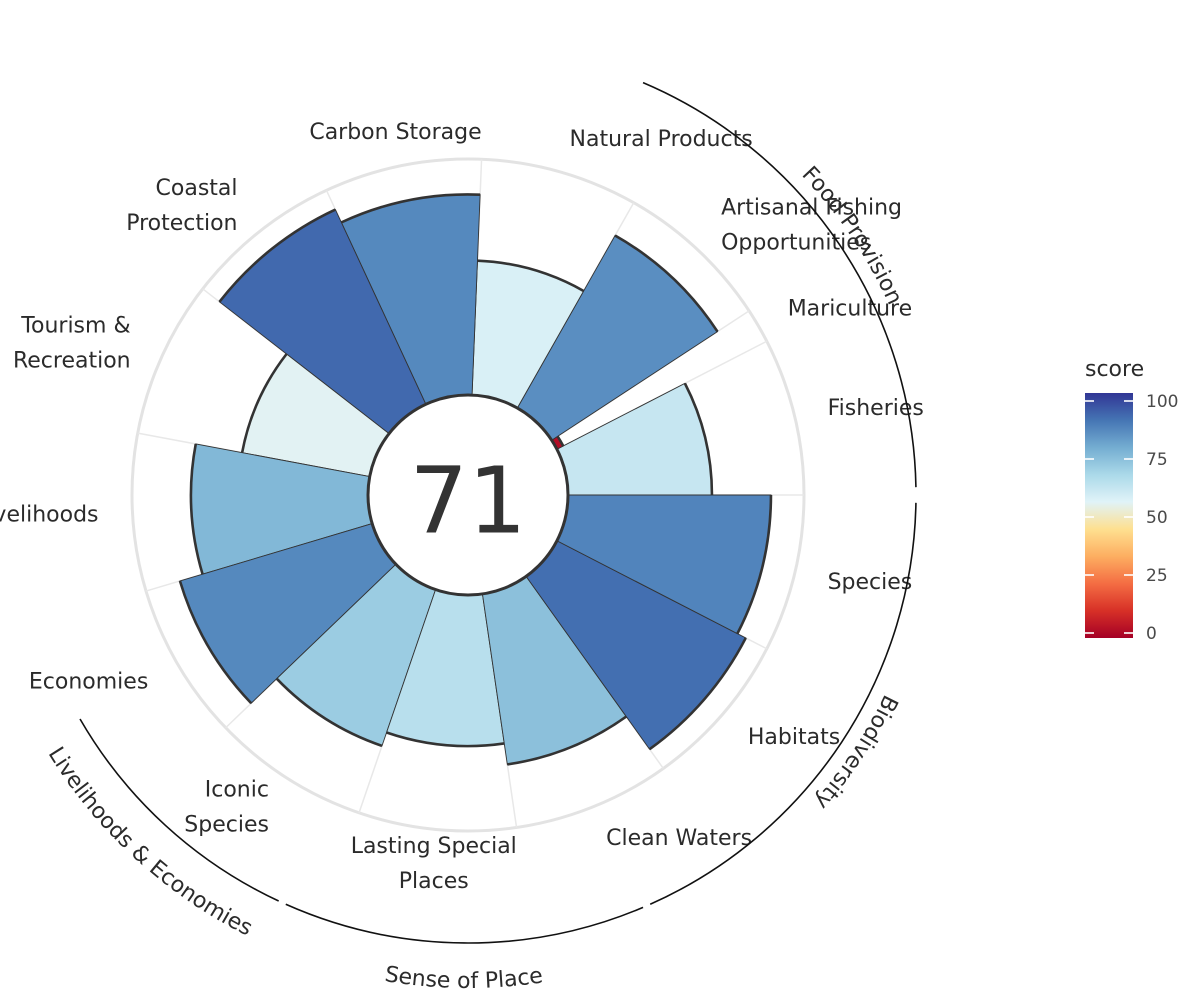  What do you see at coordinates (850, 309) in the screenshot?
I see `petal-label: Mariculture` at bounding box center [850, 309].